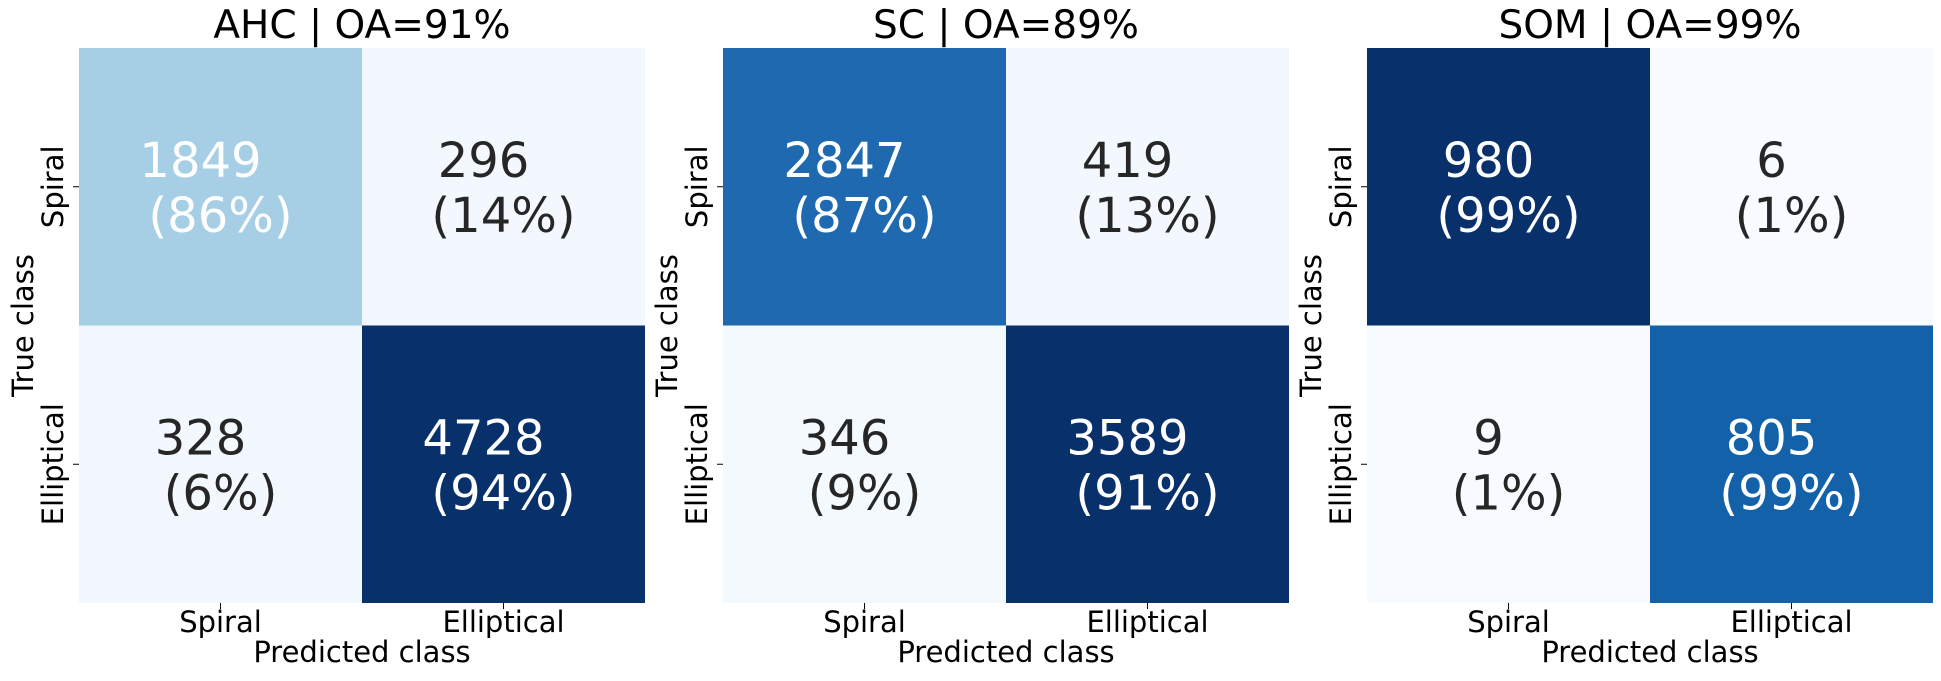 The height and width of the screenshot is (681, 1941). I want to click on cell-count-label: 980, so click(1489, 161).